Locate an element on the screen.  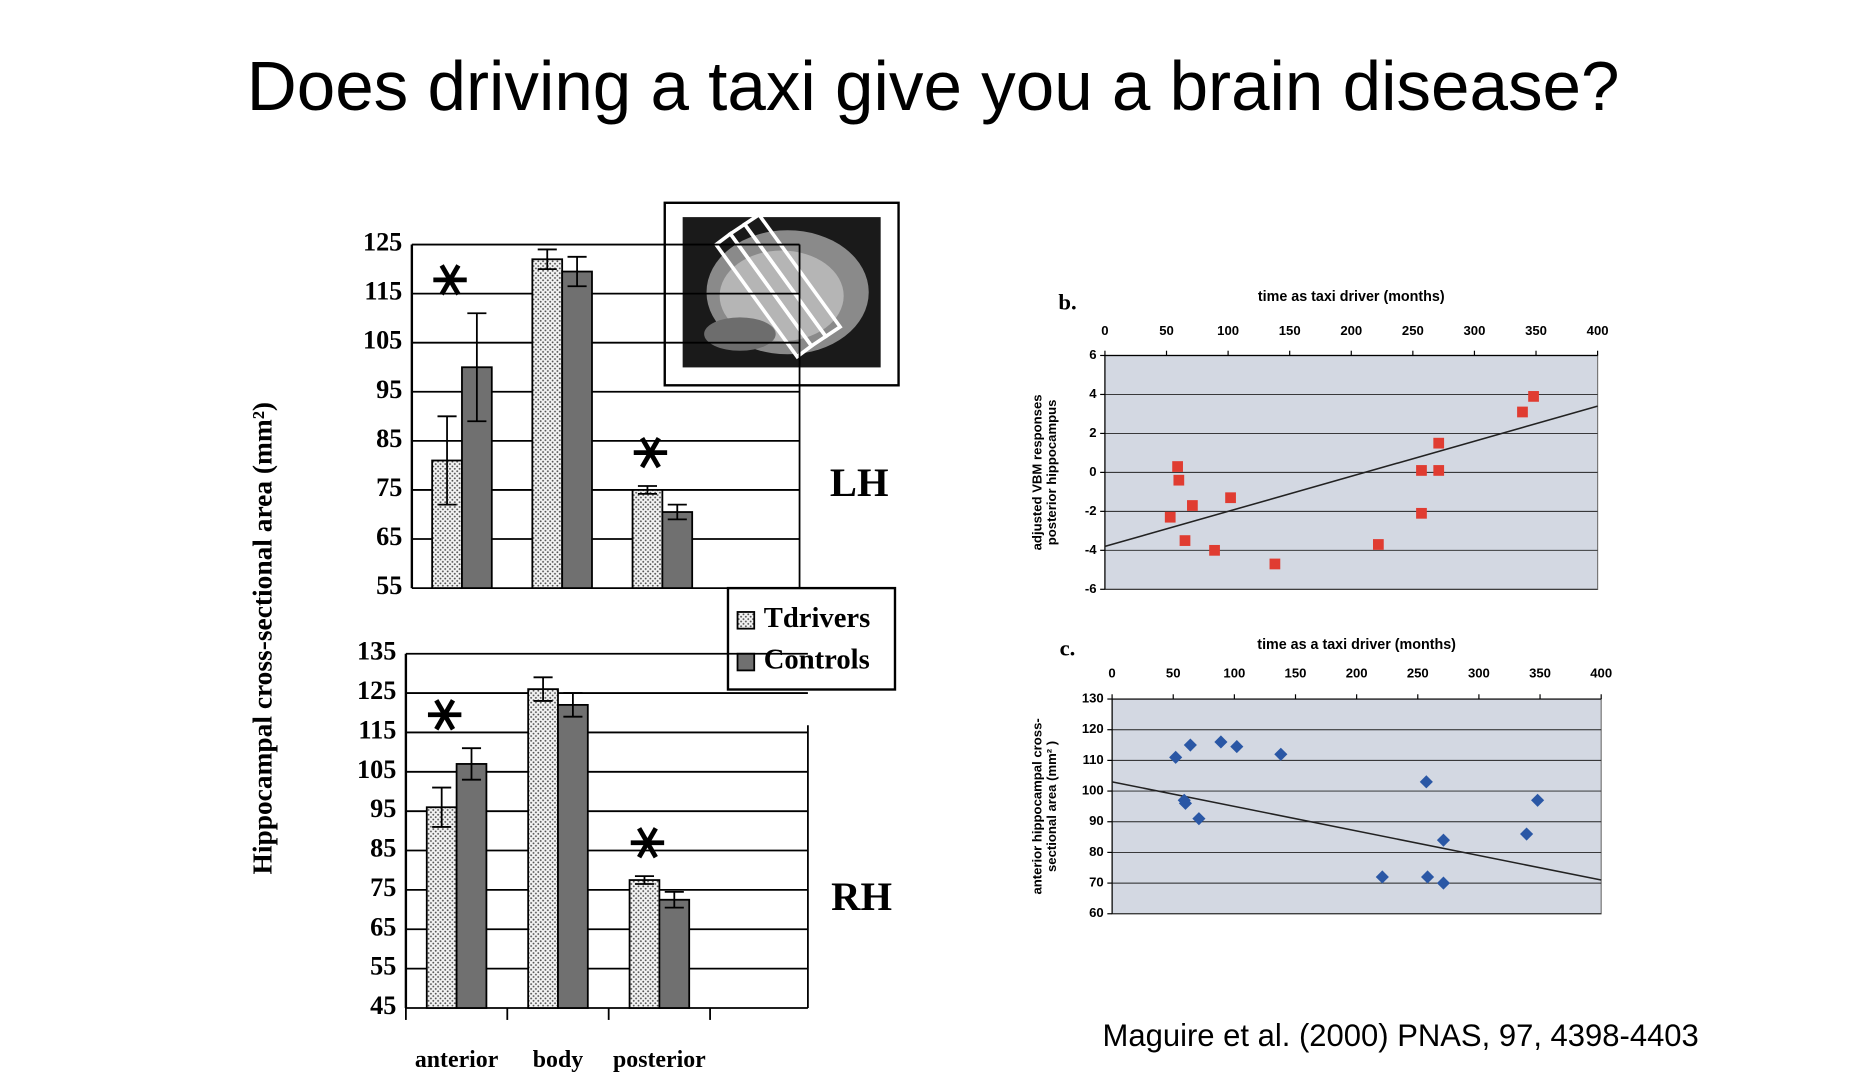
y-axis-label: anterior hippocampal cross- is located at coordinates (1037, 806).